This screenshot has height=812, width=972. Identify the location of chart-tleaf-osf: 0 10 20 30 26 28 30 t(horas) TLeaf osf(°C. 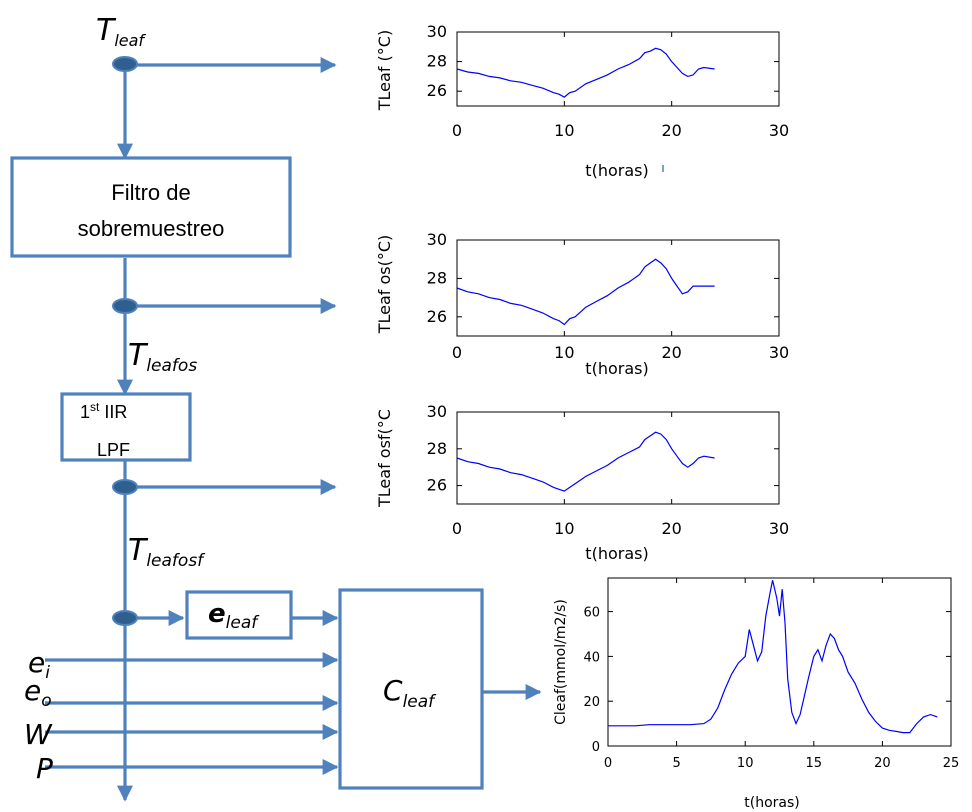
(582, 482).